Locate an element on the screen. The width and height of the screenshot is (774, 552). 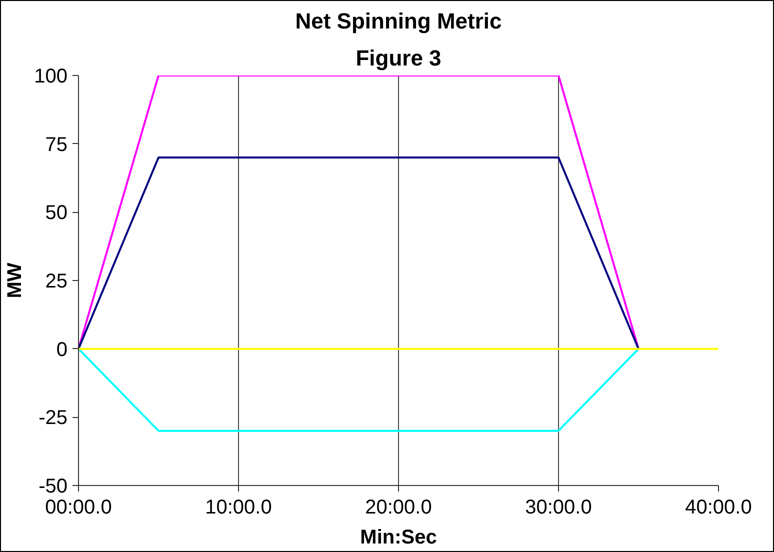
chart-title: Net Spinning Metric is located at coordinates (398, 21).